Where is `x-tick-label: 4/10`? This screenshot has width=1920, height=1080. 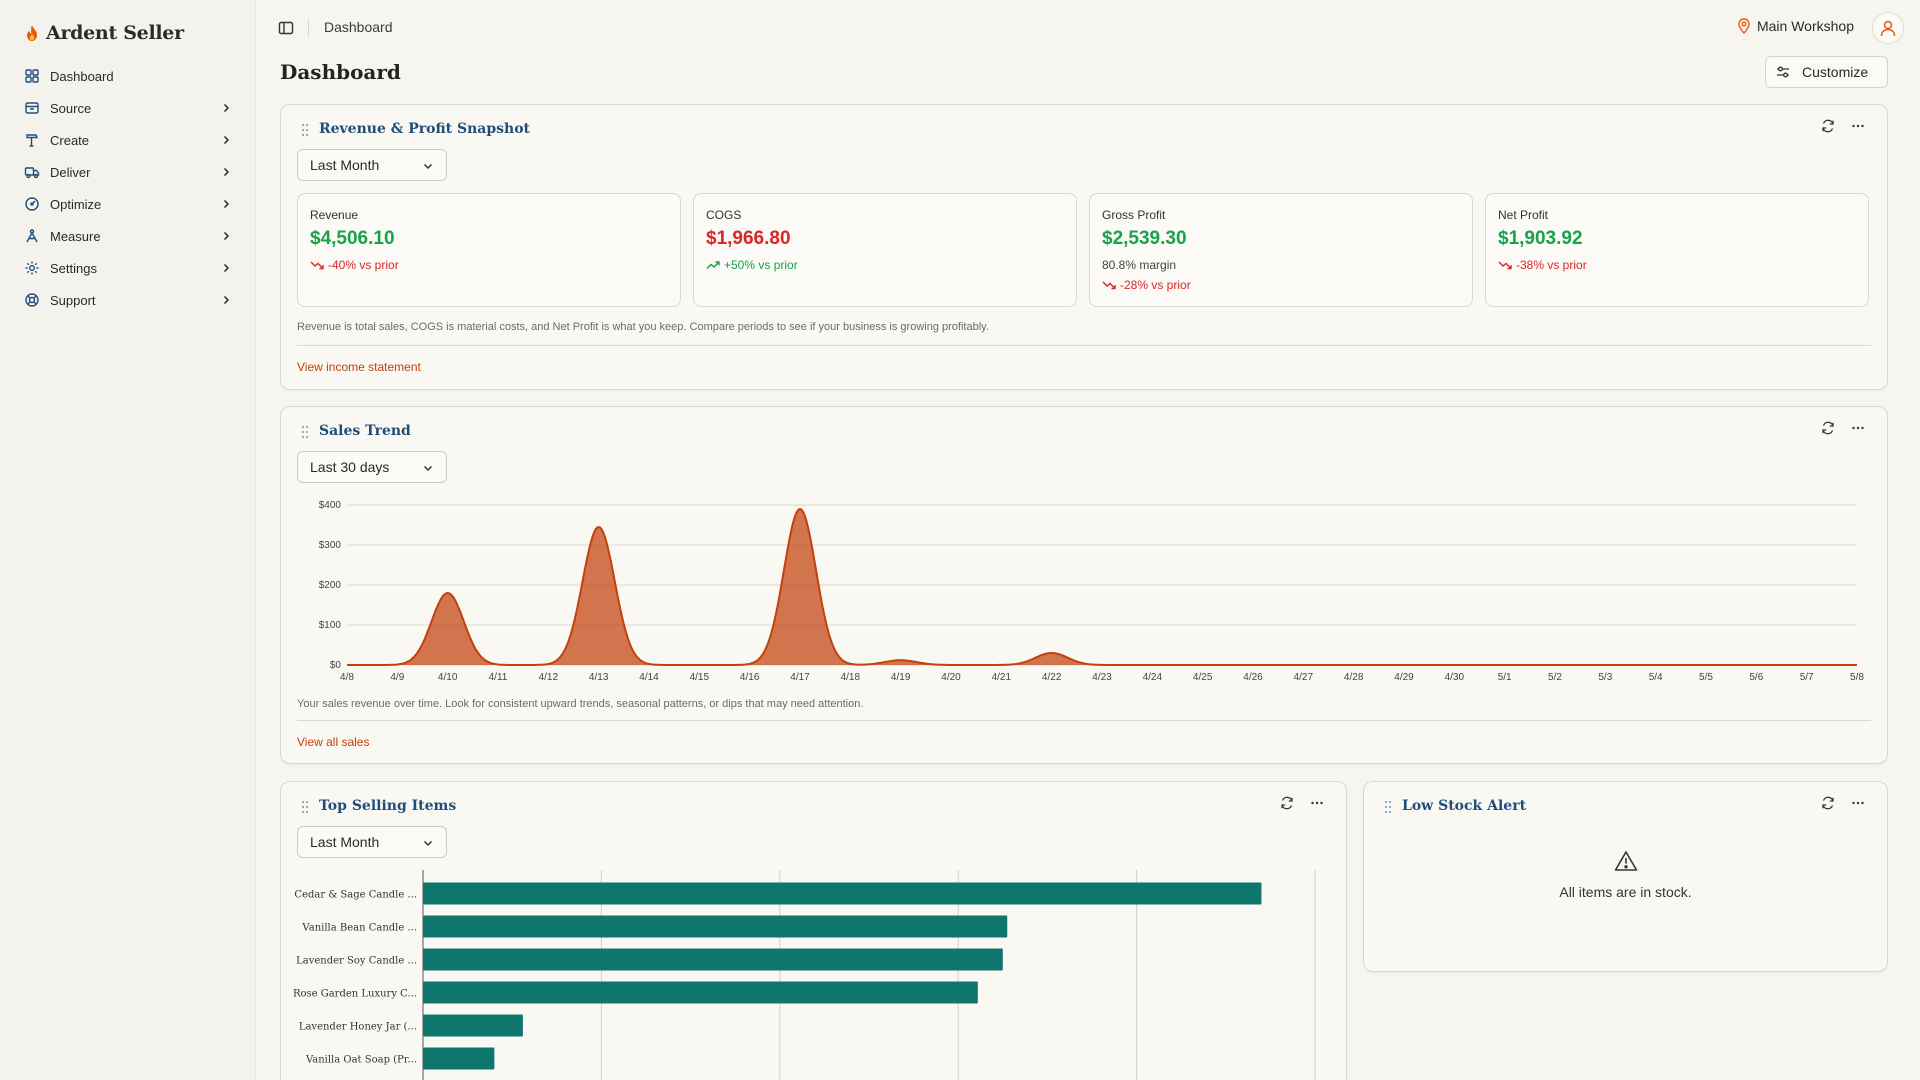
x-tick-label: 4/10 is located at coordinates (448, 677).